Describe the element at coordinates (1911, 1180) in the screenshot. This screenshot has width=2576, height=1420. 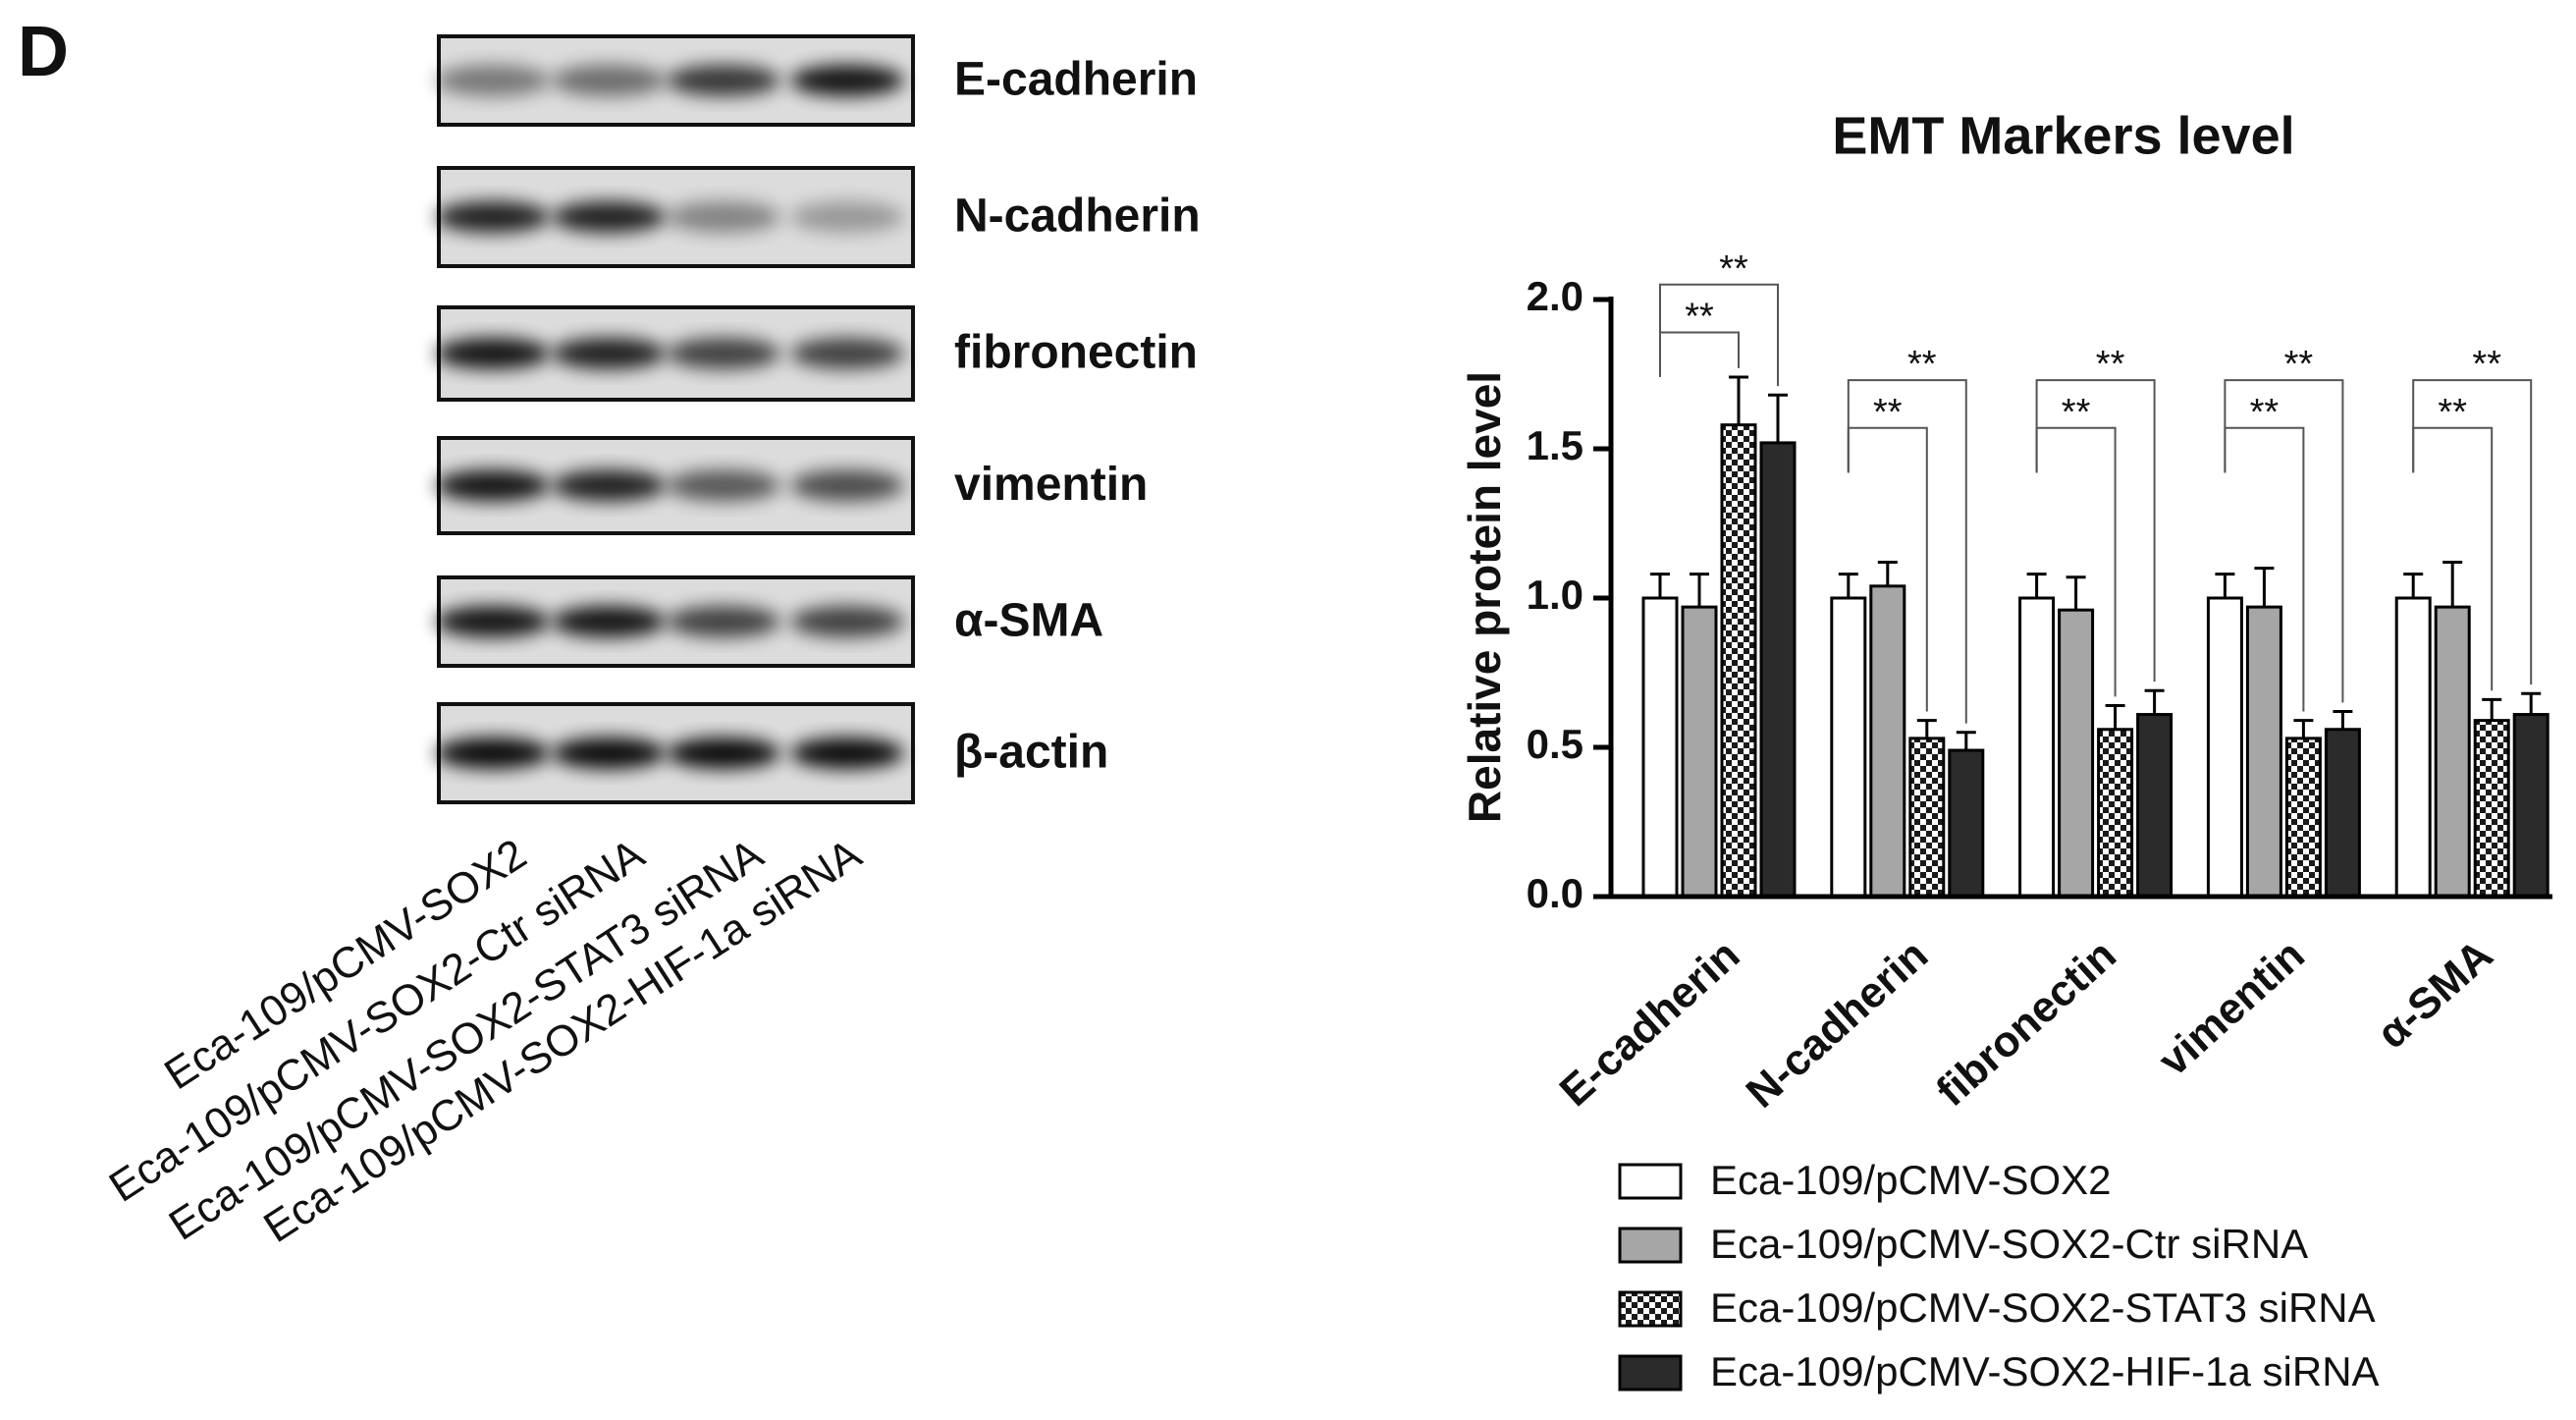
I see `legend-label: Eca-109/pCMV-SOX2` at that location.